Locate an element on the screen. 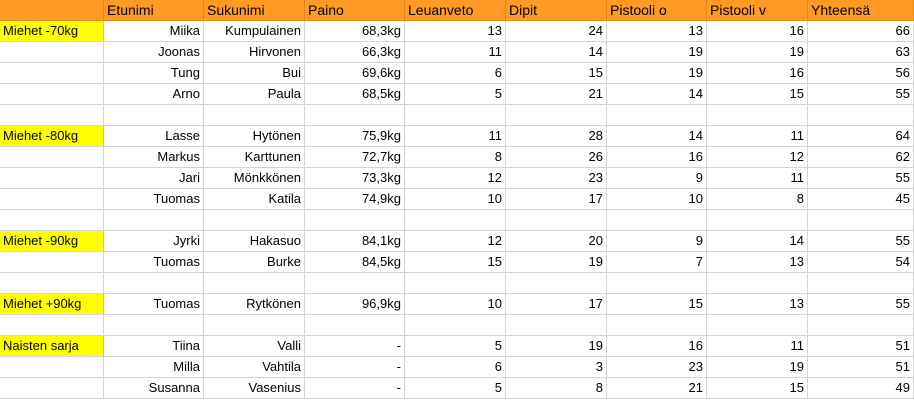 This screenshot has height=405, width=914. cell-dips: 3 is located at coordinates (556, 367).